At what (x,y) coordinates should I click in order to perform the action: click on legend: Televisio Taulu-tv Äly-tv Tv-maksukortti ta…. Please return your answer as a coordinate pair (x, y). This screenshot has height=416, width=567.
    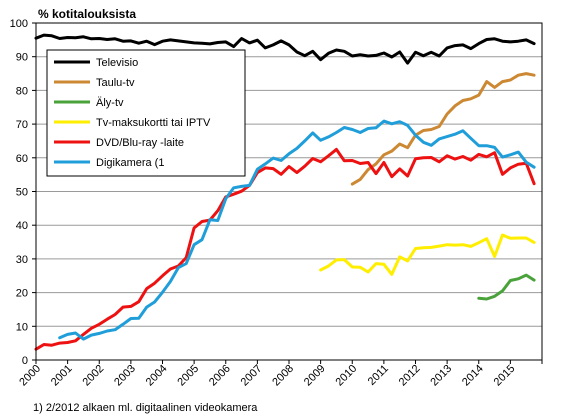
    Looking at the image, I should click on (146, 113).